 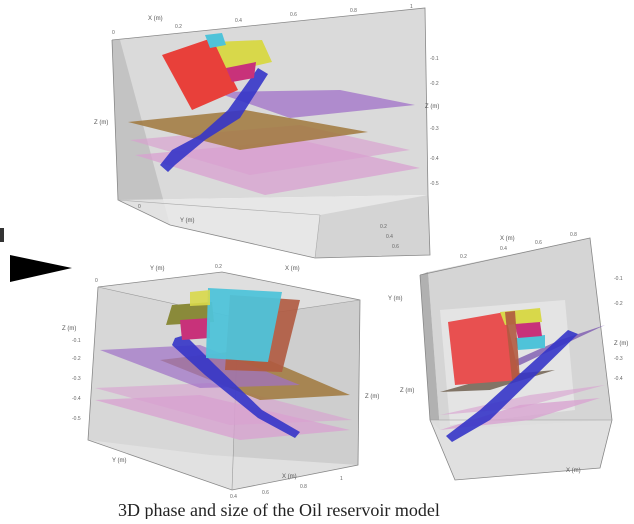 What do you see at coordinates (372, 226) in the screenshot?
I see `top-box-right-face` at bounding box center [372, 226].